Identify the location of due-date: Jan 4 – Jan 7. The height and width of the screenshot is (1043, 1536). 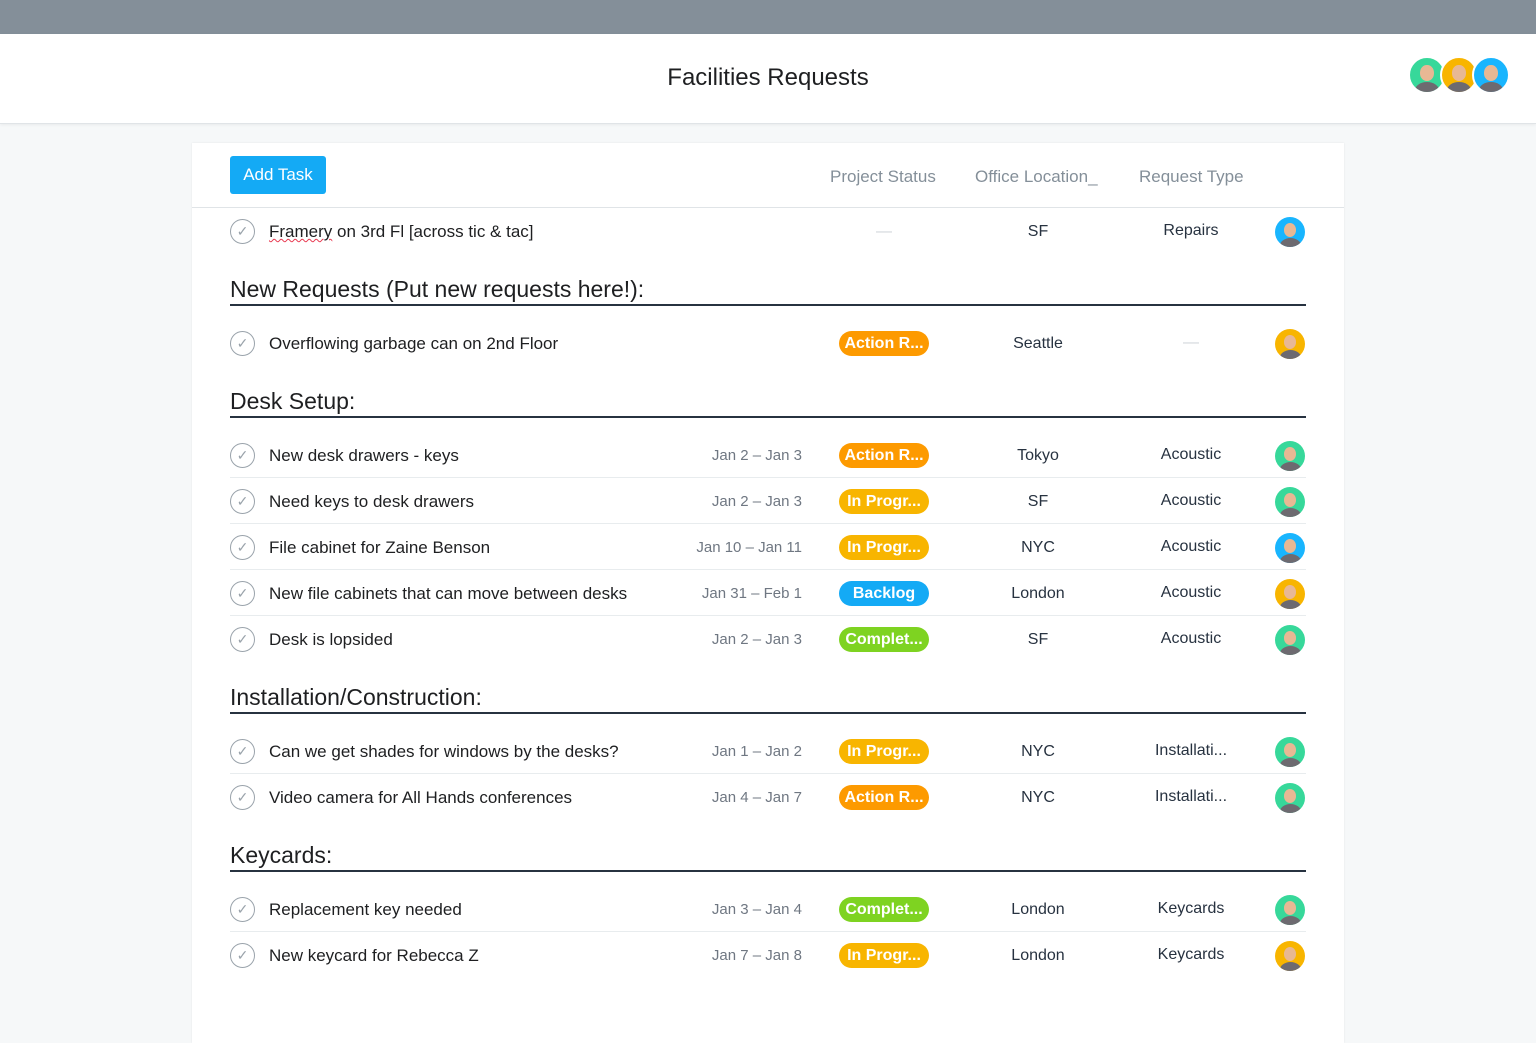
(756, 797).